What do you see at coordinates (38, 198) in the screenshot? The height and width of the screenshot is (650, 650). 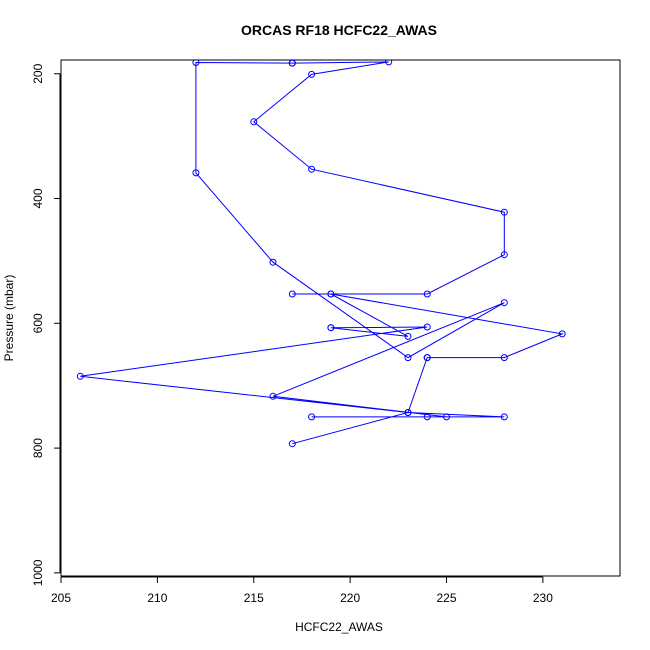 I see `y-tick-label: 400` at bounding box center [38, 198].